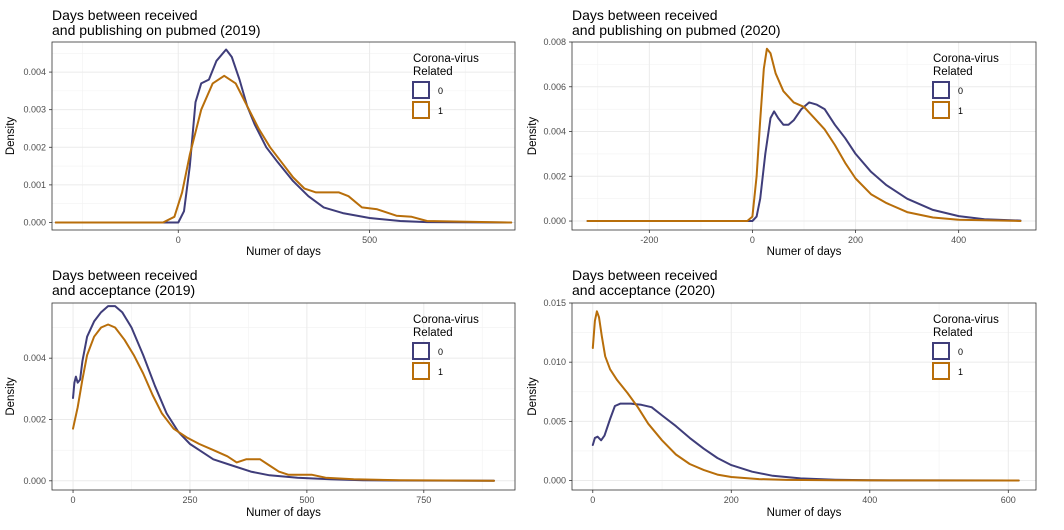  What do you see at coordinates (554, 421) in the screenshot?
I see `y-tick-label: 0.005` at bounding box center [554, 421].